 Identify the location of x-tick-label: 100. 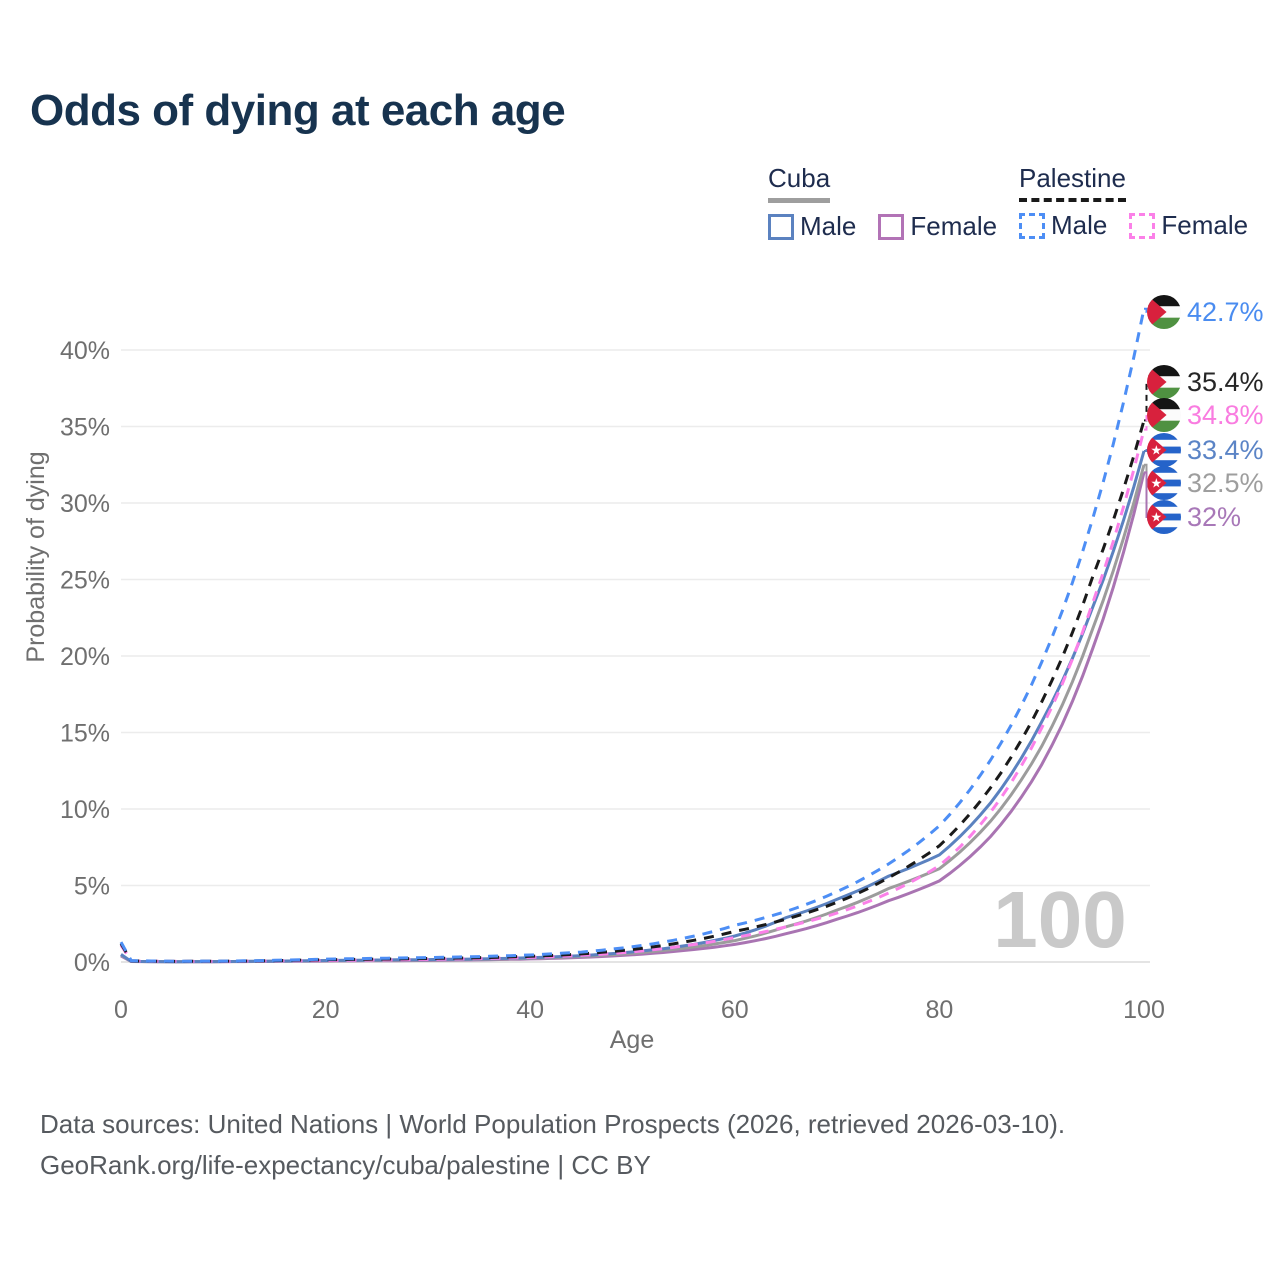
(1144, 1010).